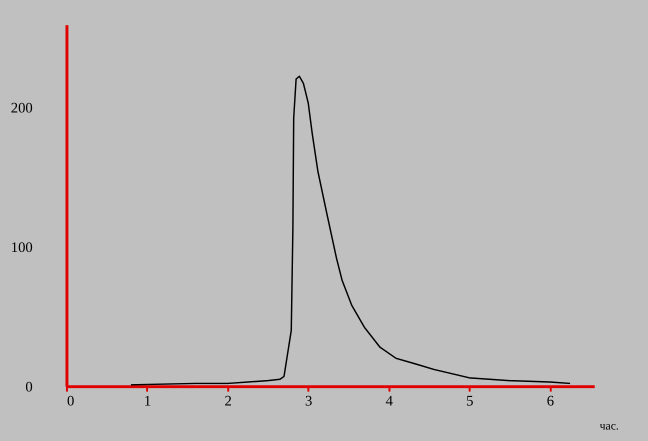  Describe the element at coordinates (21, 248) in the screenshot. I see `y-tick-label: 100` at that location.